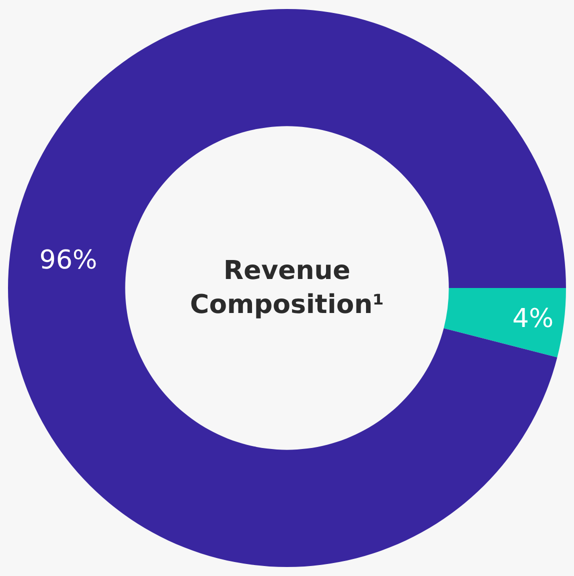  Describe the element at coordinates (533, 319) in the screenshot. I see `data-label: 4%` at that location.